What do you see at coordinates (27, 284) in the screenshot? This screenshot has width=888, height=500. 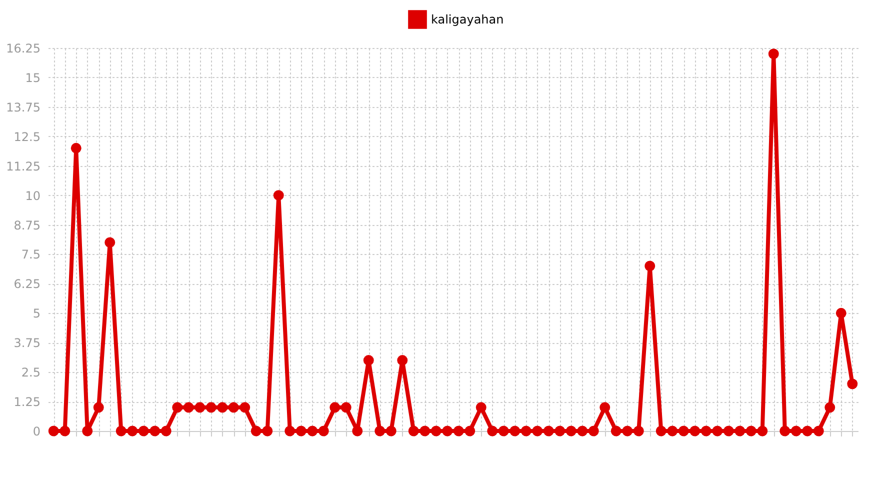 I see `y-tick-label: 6.25` at bounding box center [27, 284].